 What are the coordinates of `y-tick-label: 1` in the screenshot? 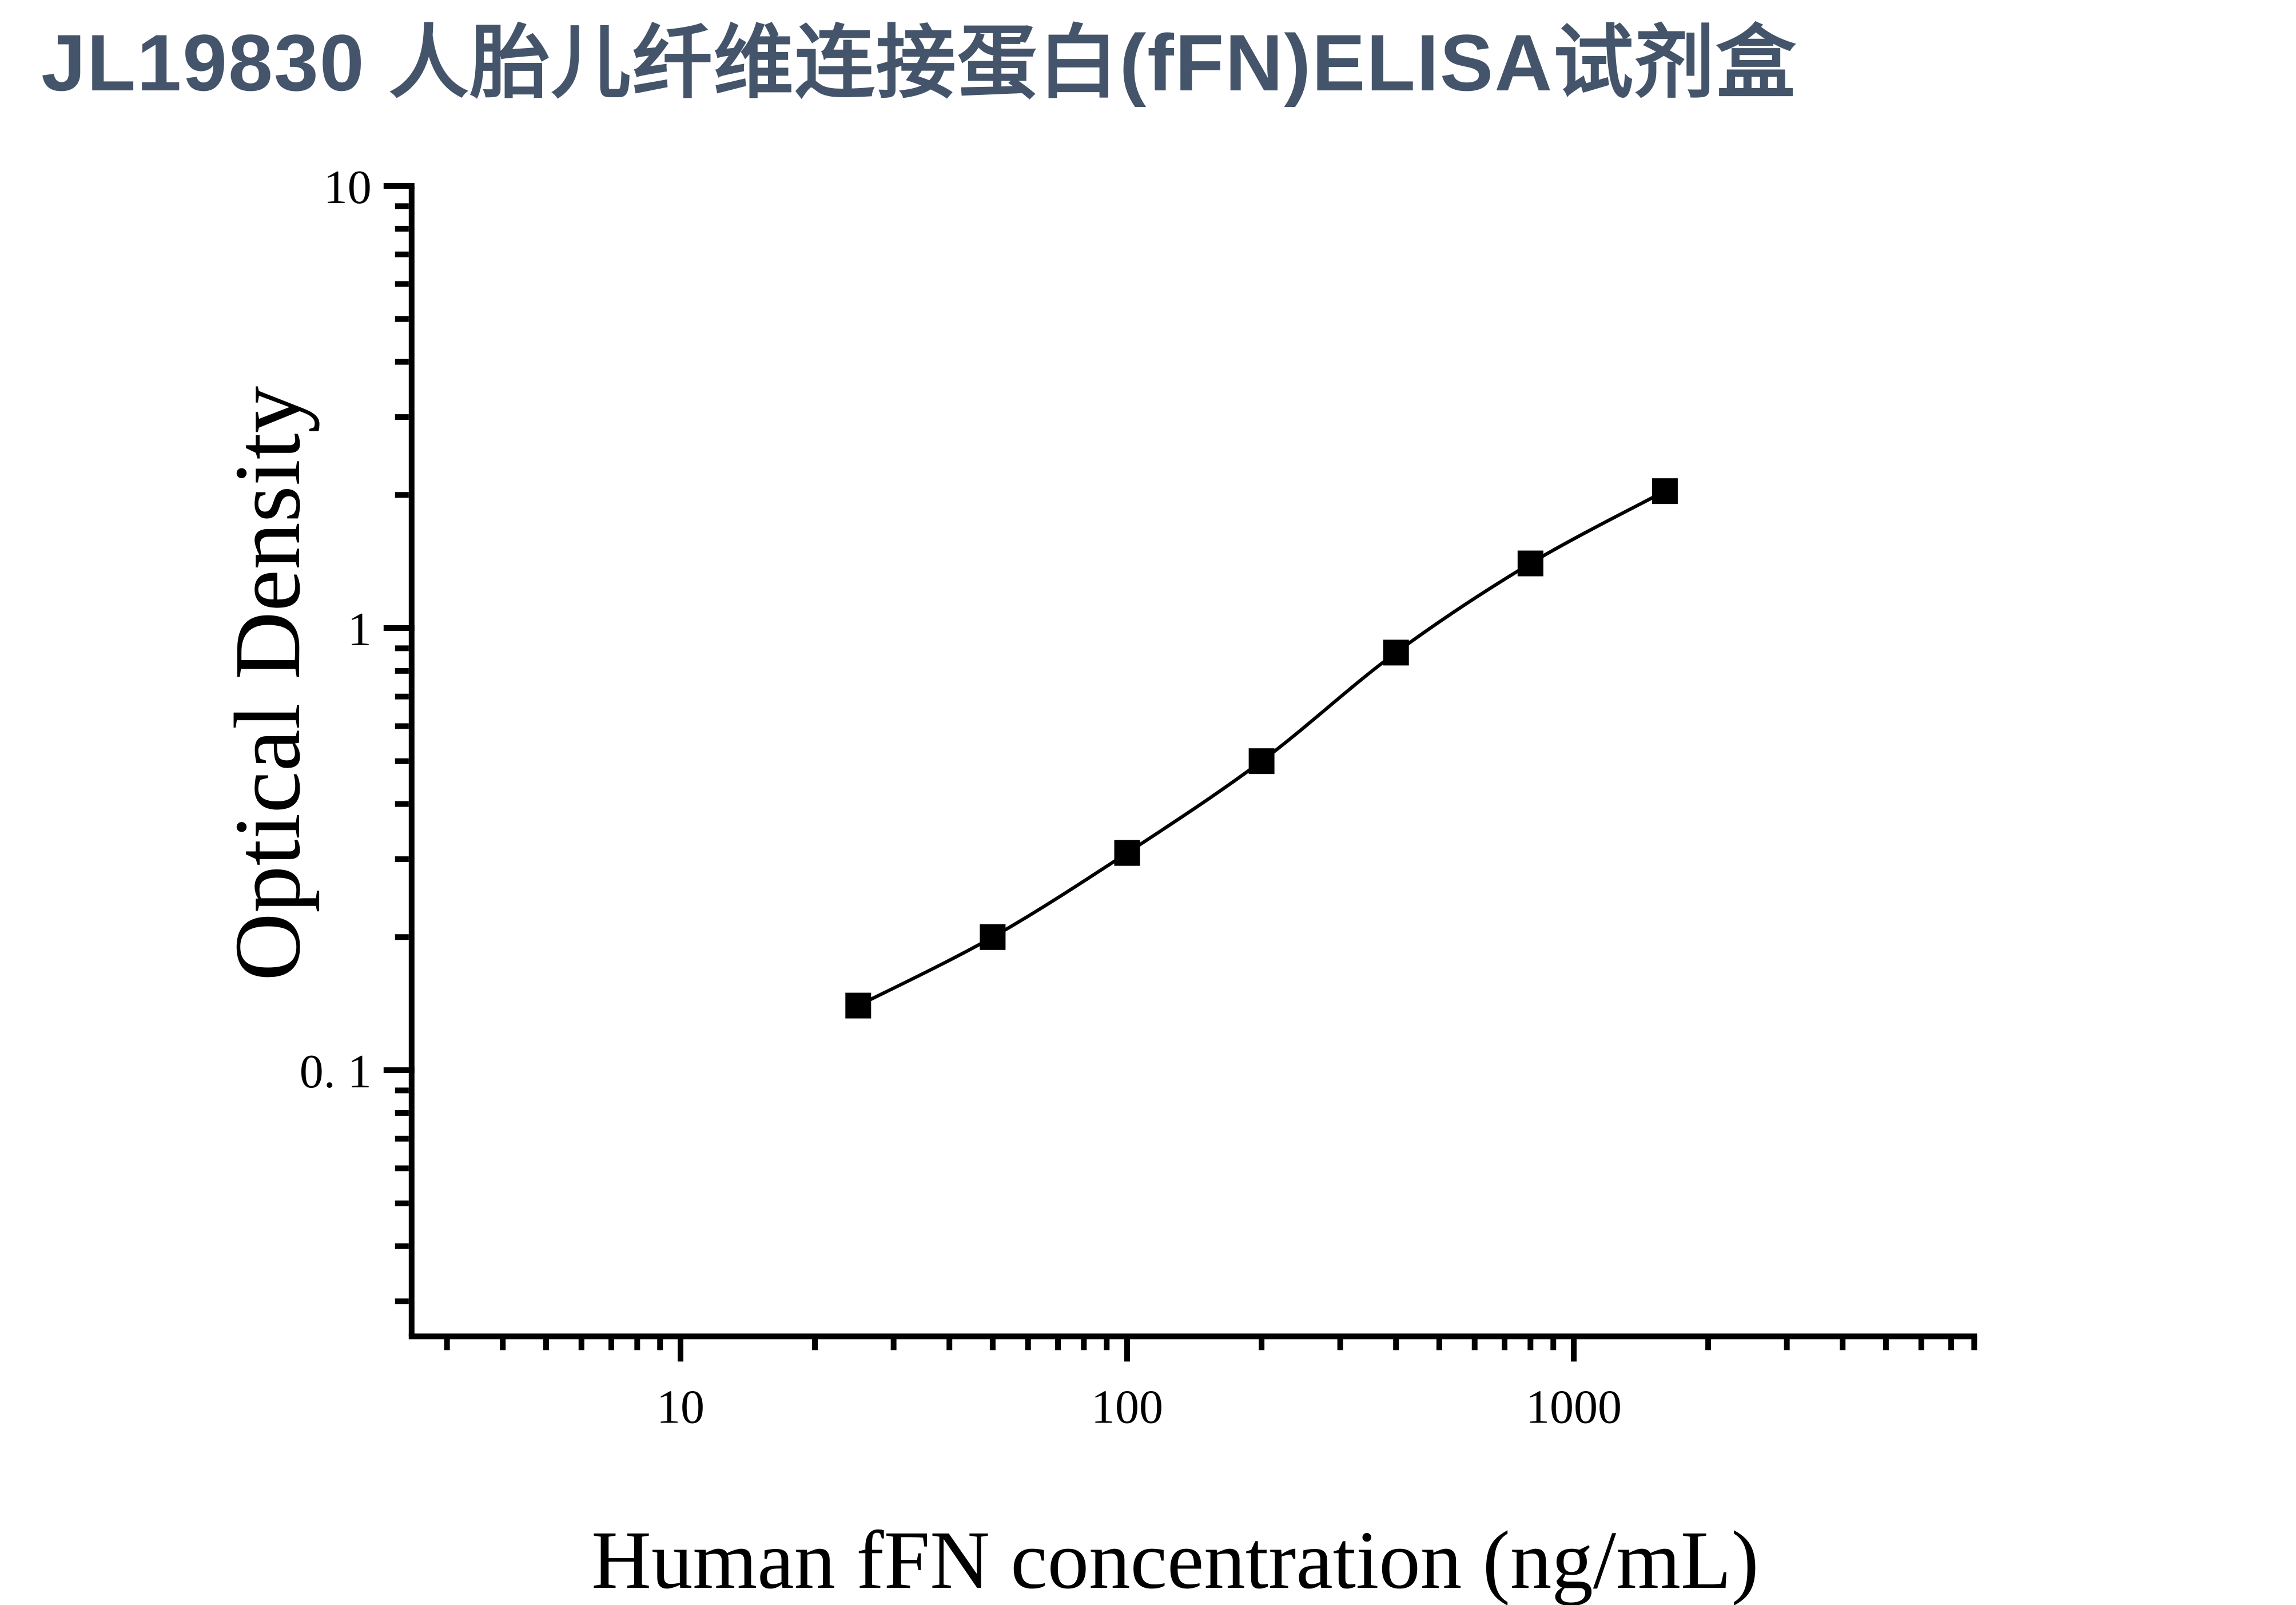 It's located at (360, 629).